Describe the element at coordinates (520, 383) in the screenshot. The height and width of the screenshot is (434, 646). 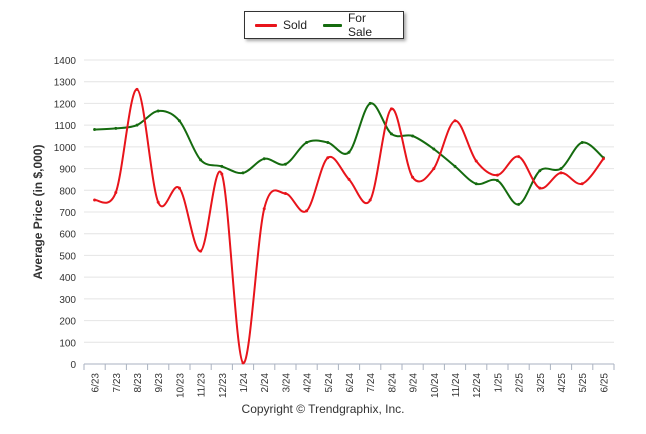
I see `x-tick-label: 2/25` at that location.